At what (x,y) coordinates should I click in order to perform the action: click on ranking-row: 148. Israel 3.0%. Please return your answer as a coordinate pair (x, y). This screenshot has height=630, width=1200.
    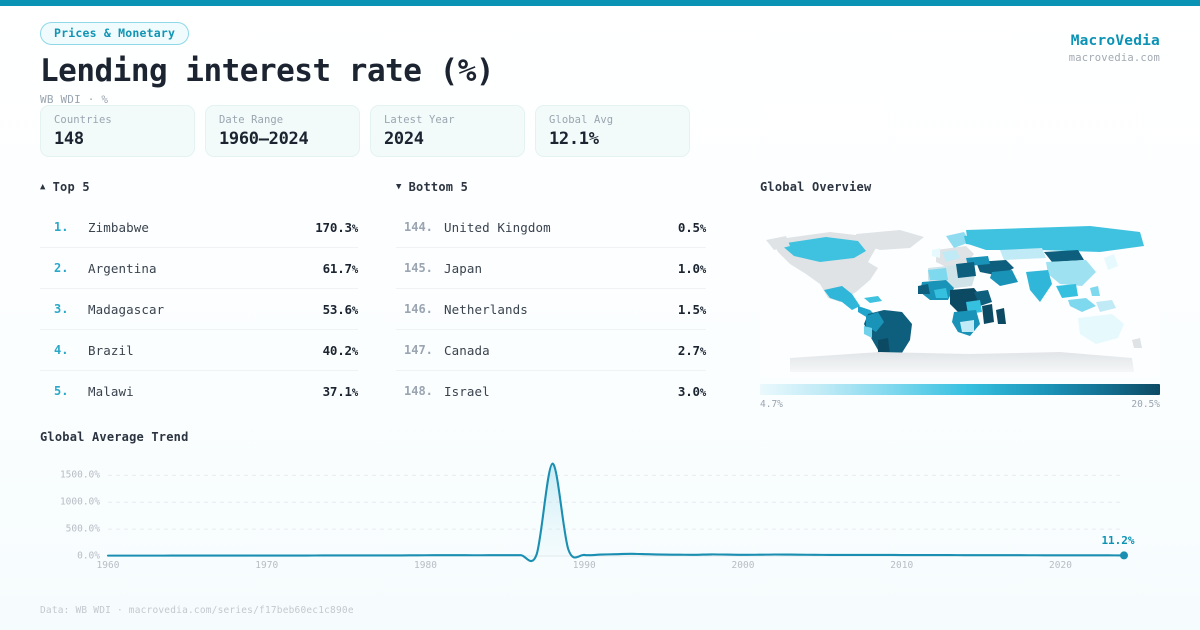
    Looking at the image, I should click on (551, 391).